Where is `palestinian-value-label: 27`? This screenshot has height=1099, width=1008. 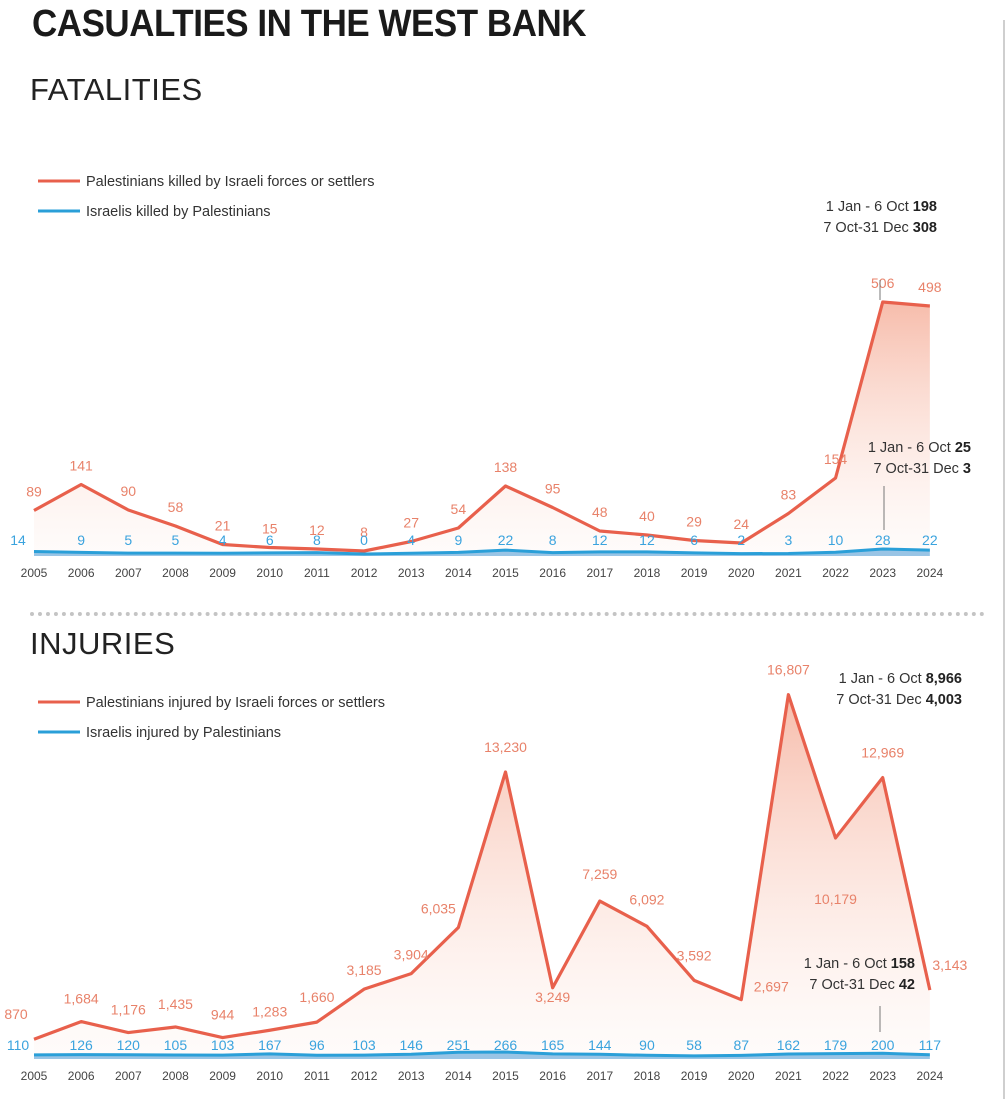 palestinian-value-label: 27 is located at coordinates (411, 523).